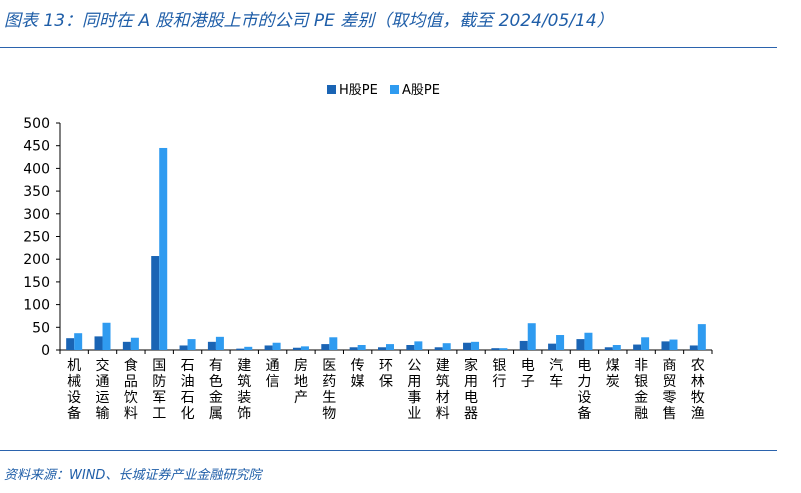 This screenshot has width=801, height=493. I want to click on x-category-label: 石油石化, so click(188, 390).